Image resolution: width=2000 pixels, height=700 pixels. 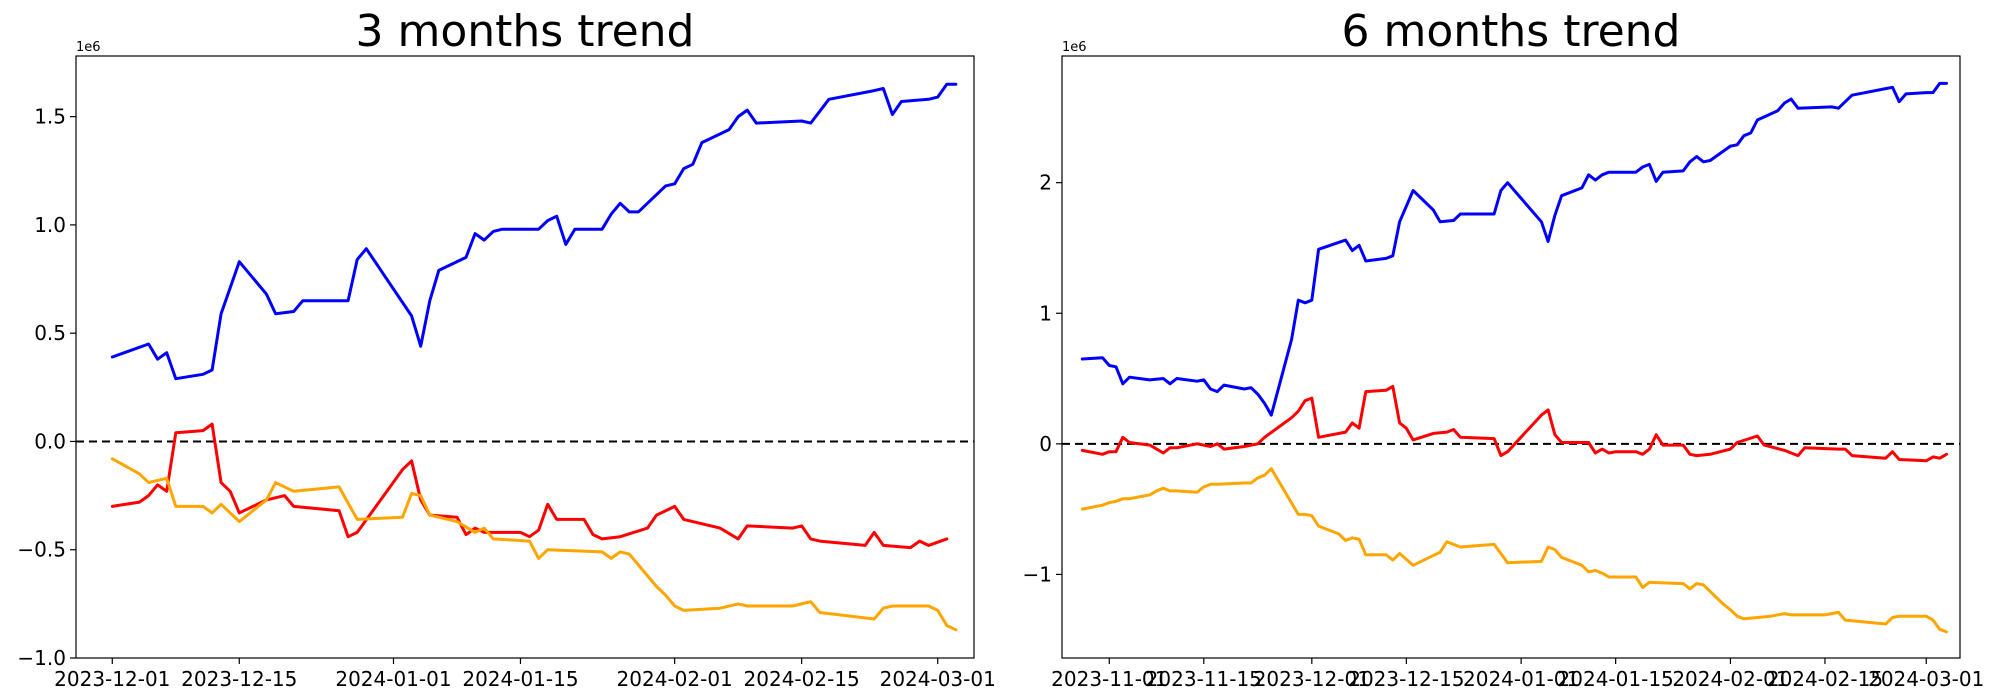 What do you see at coordinates (1045, 444) in the screenshot?
I see `y-tick-label: 0` at bounding box center [1045, 444].